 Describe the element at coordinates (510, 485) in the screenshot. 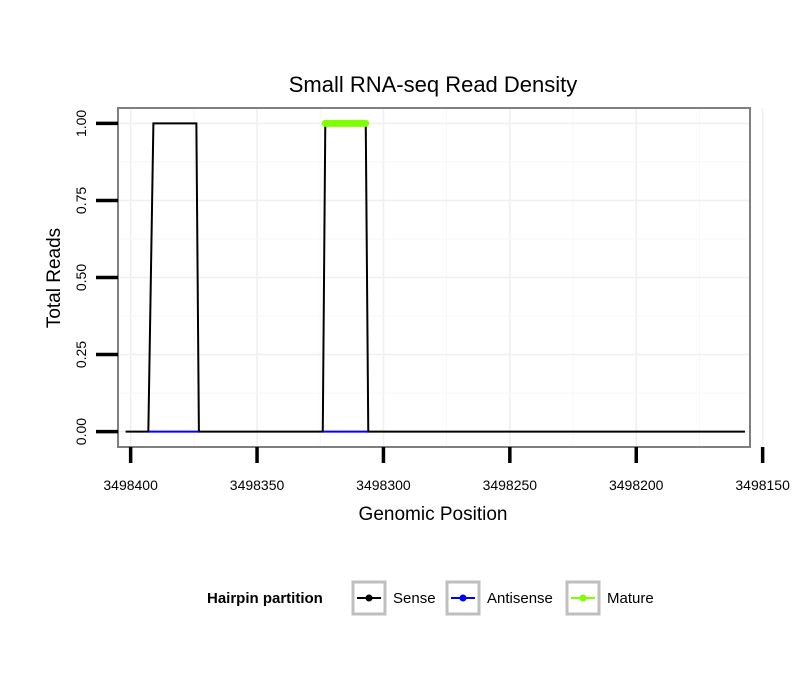

I see `x-tick-label: 3498250` at that location.